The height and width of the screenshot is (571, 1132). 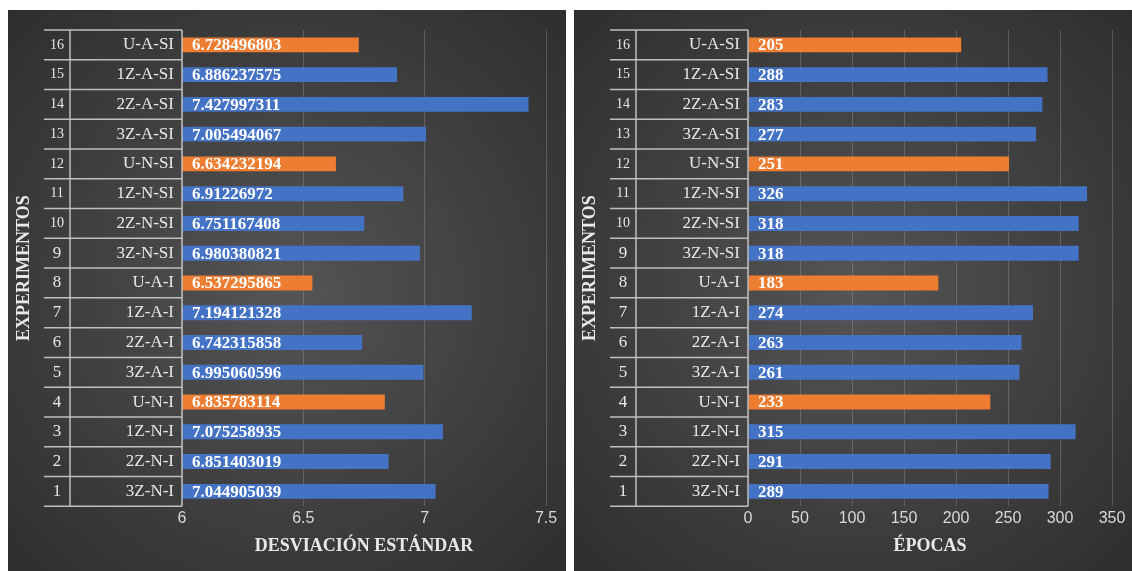 I want to click on data-label: 7.044905039, so click(x=237, y=491).